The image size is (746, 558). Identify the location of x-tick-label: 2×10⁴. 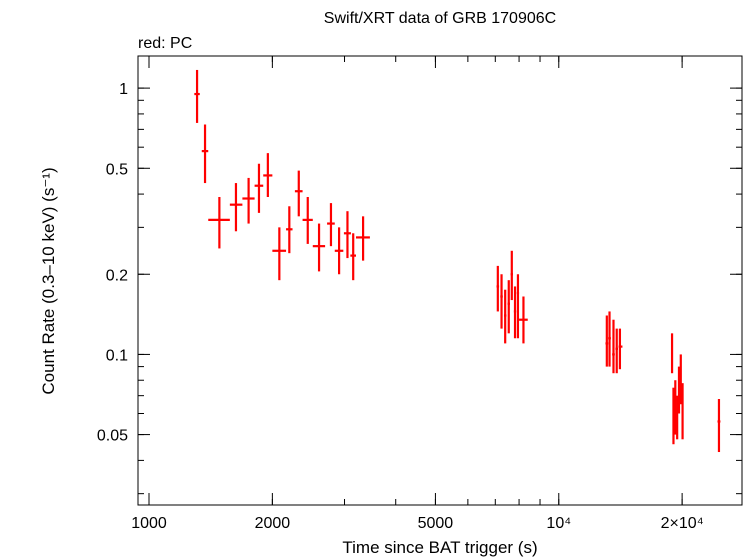
(682, 523).